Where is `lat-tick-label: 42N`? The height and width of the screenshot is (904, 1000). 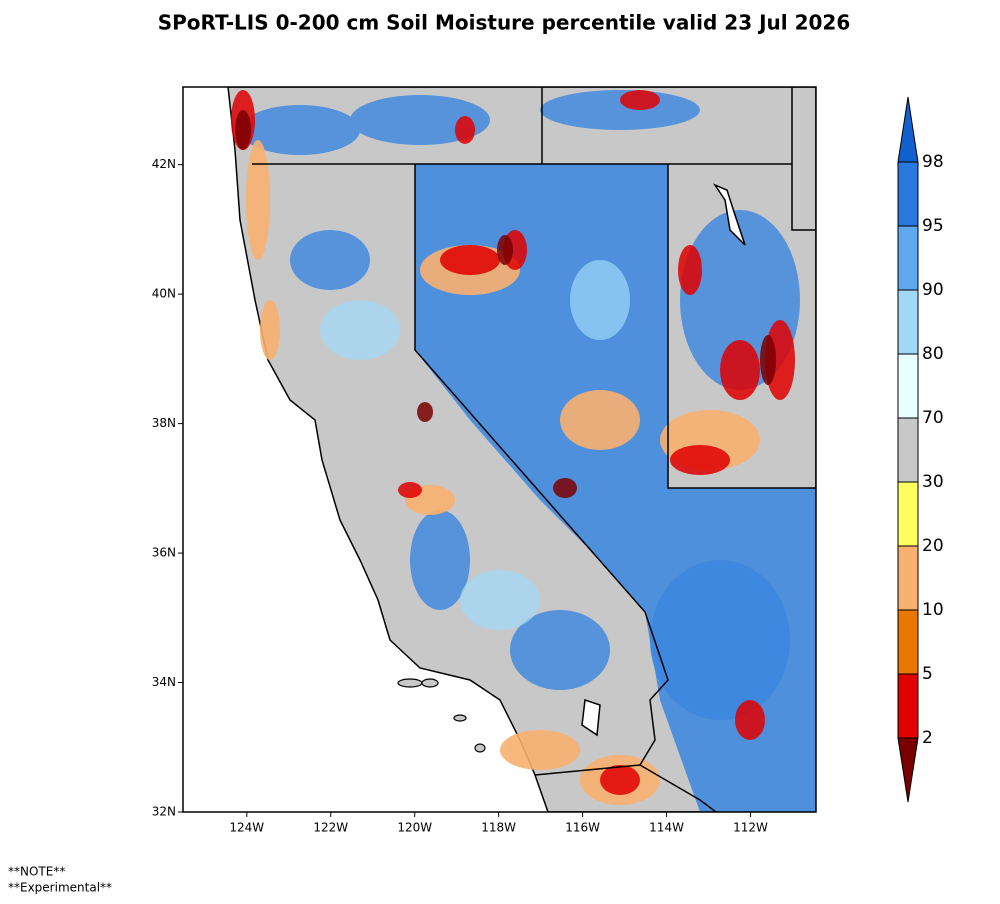 lat-tick-label: 42N is located at coordinates (164, 164).